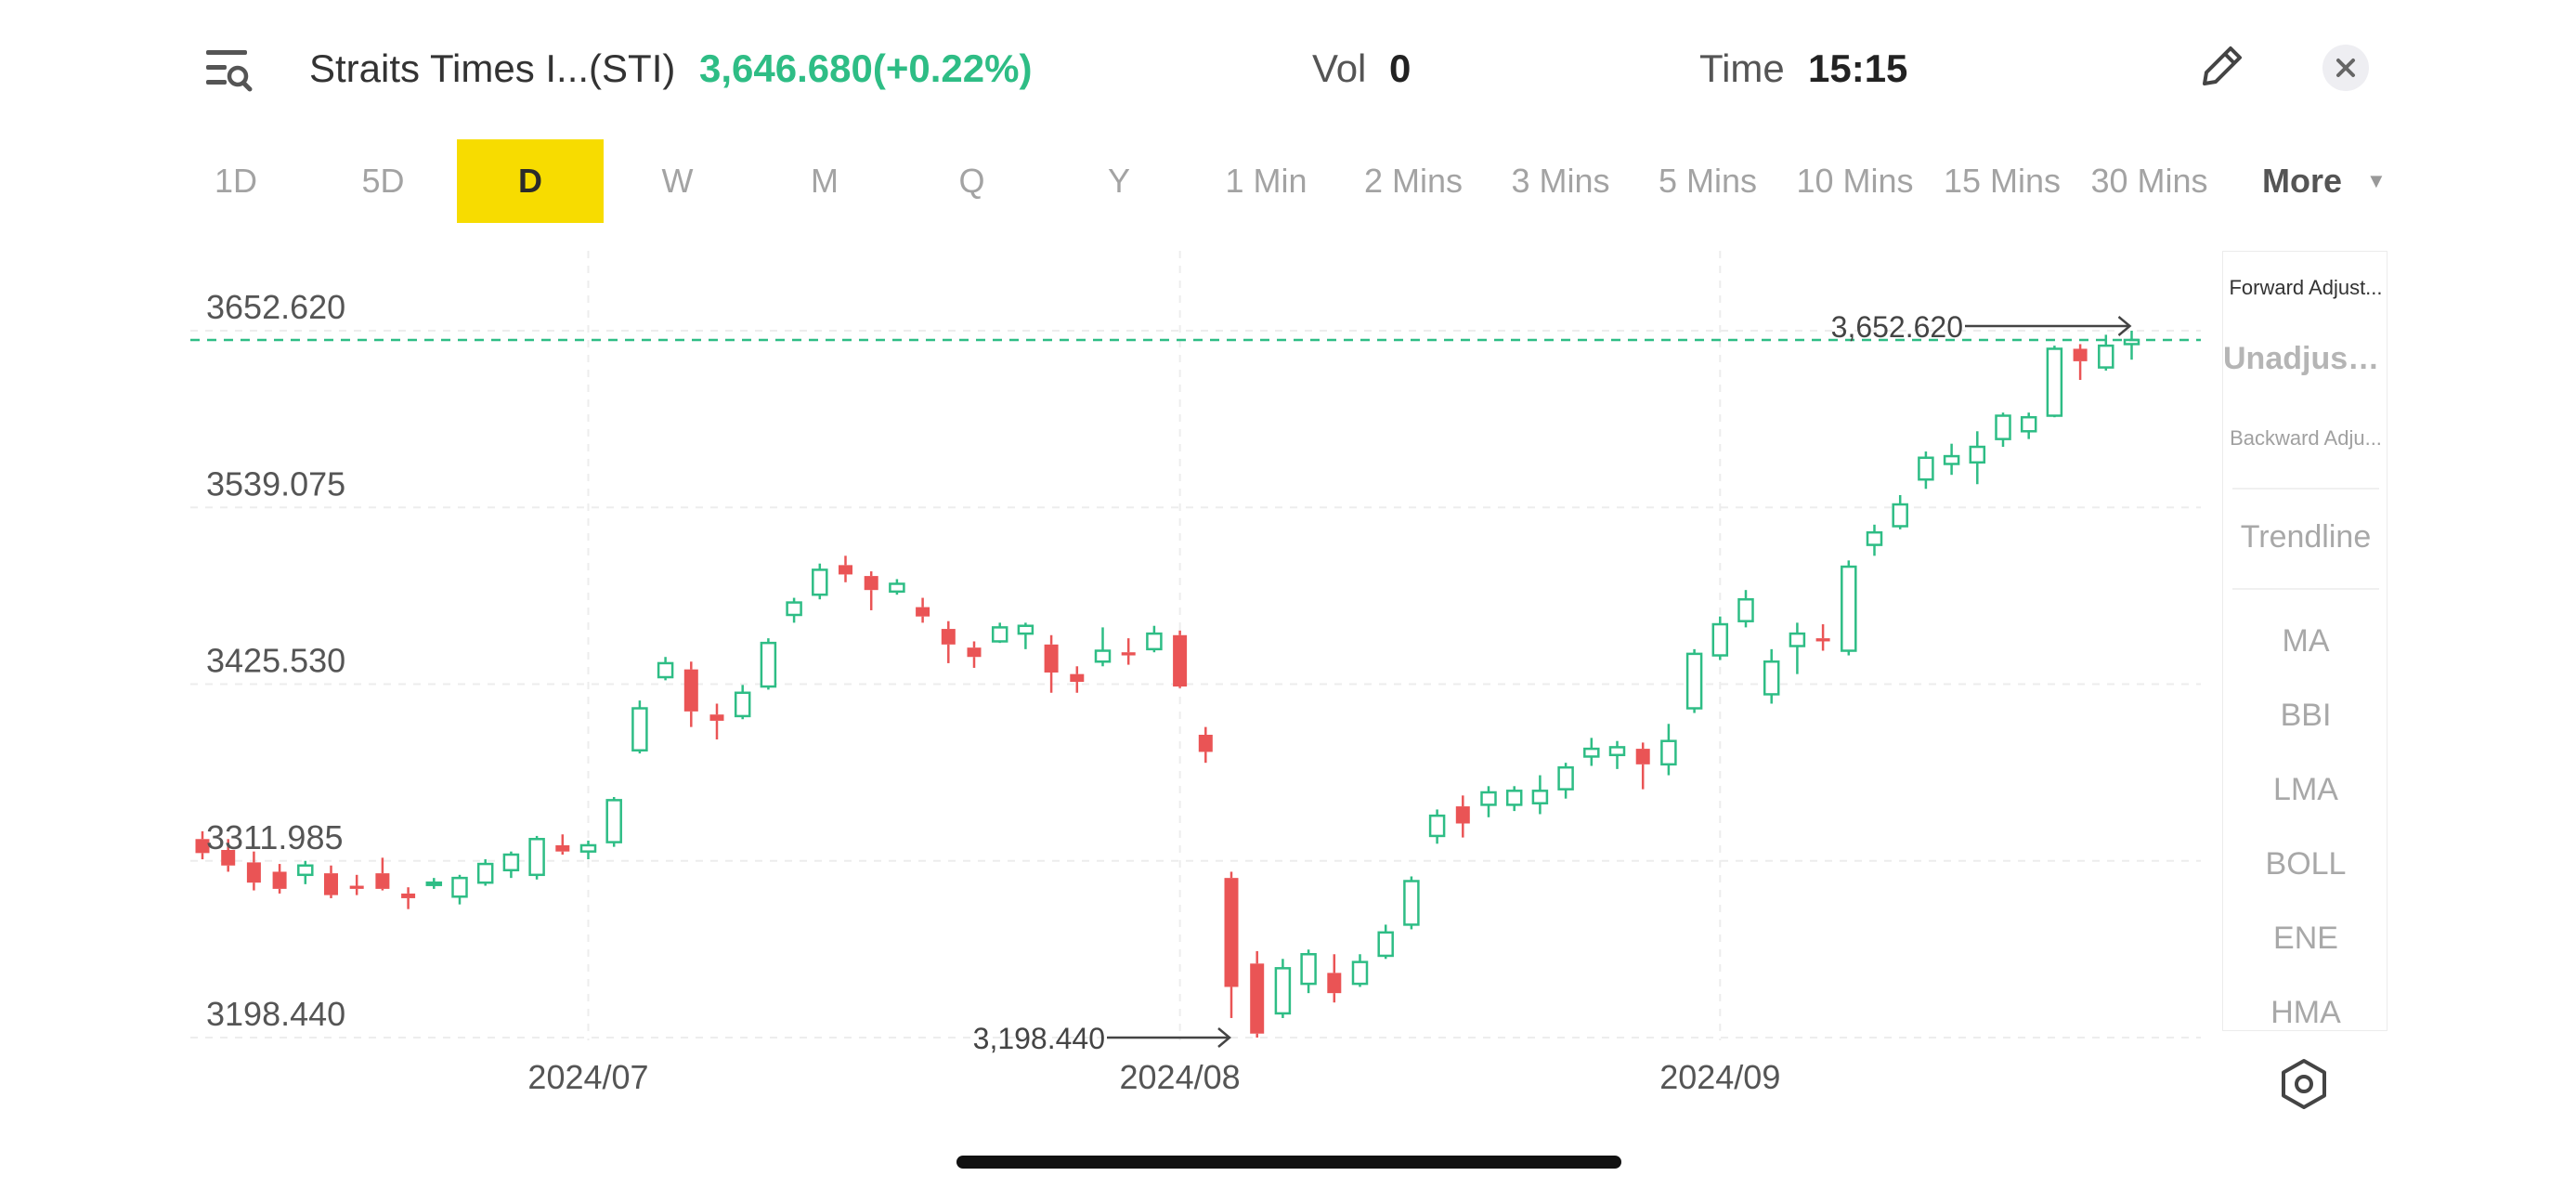  What do you see at coordinates (2149, 181) in the screenshot?
I see `tab-30-mins: 30 Mins` at bounding box center [2149, 181].